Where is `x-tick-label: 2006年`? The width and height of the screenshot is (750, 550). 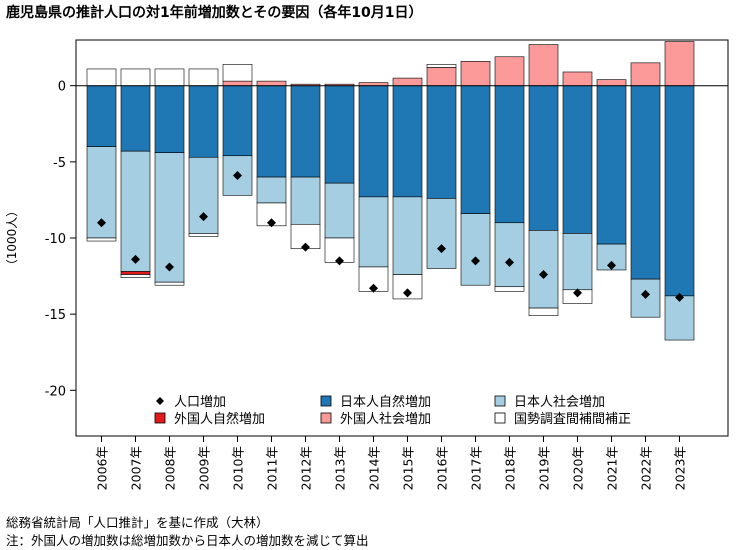
x-tick-label: 2006年 is located at coordinates (102, 468).